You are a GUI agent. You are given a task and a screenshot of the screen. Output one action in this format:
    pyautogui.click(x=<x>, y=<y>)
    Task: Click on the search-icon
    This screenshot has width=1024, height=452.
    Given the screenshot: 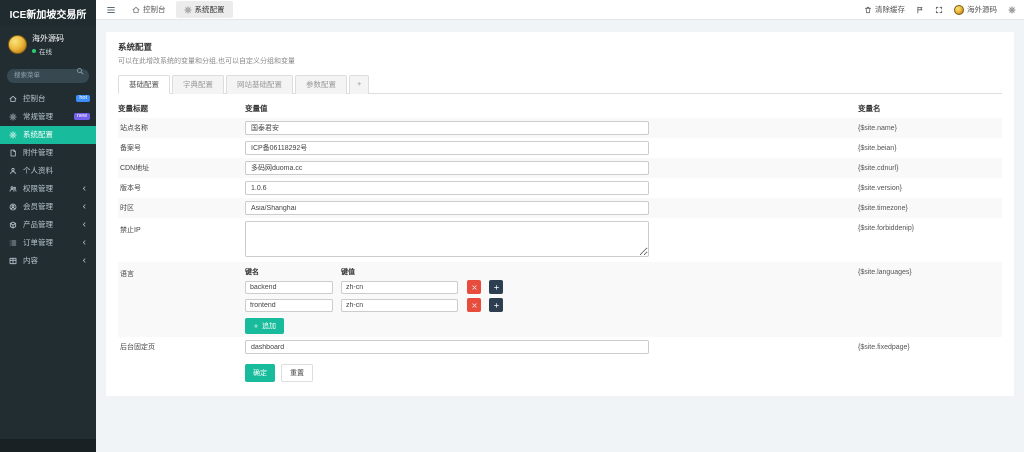 What is the action you would take?
    pyautogui.click(x=80, y=71)
    